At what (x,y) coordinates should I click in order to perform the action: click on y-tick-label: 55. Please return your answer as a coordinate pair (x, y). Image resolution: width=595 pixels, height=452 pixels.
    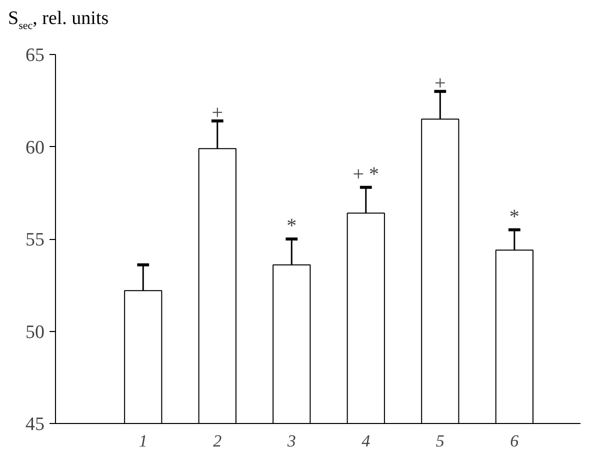
    Looking at the image, I should click on (35, 240).